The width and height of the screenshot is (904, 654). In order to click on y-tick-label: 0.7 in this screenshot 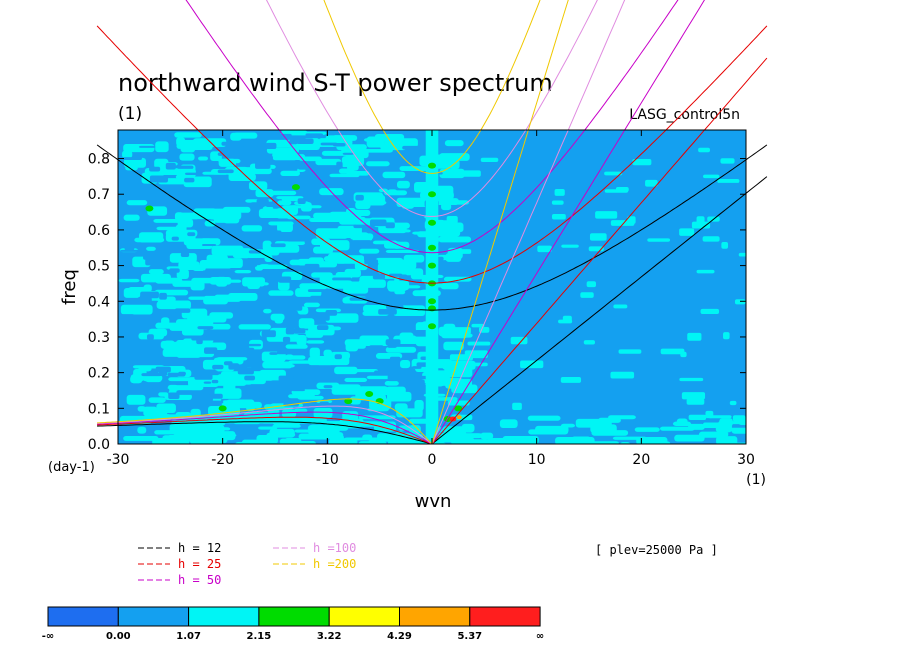, I will do `click(99, 195)`.